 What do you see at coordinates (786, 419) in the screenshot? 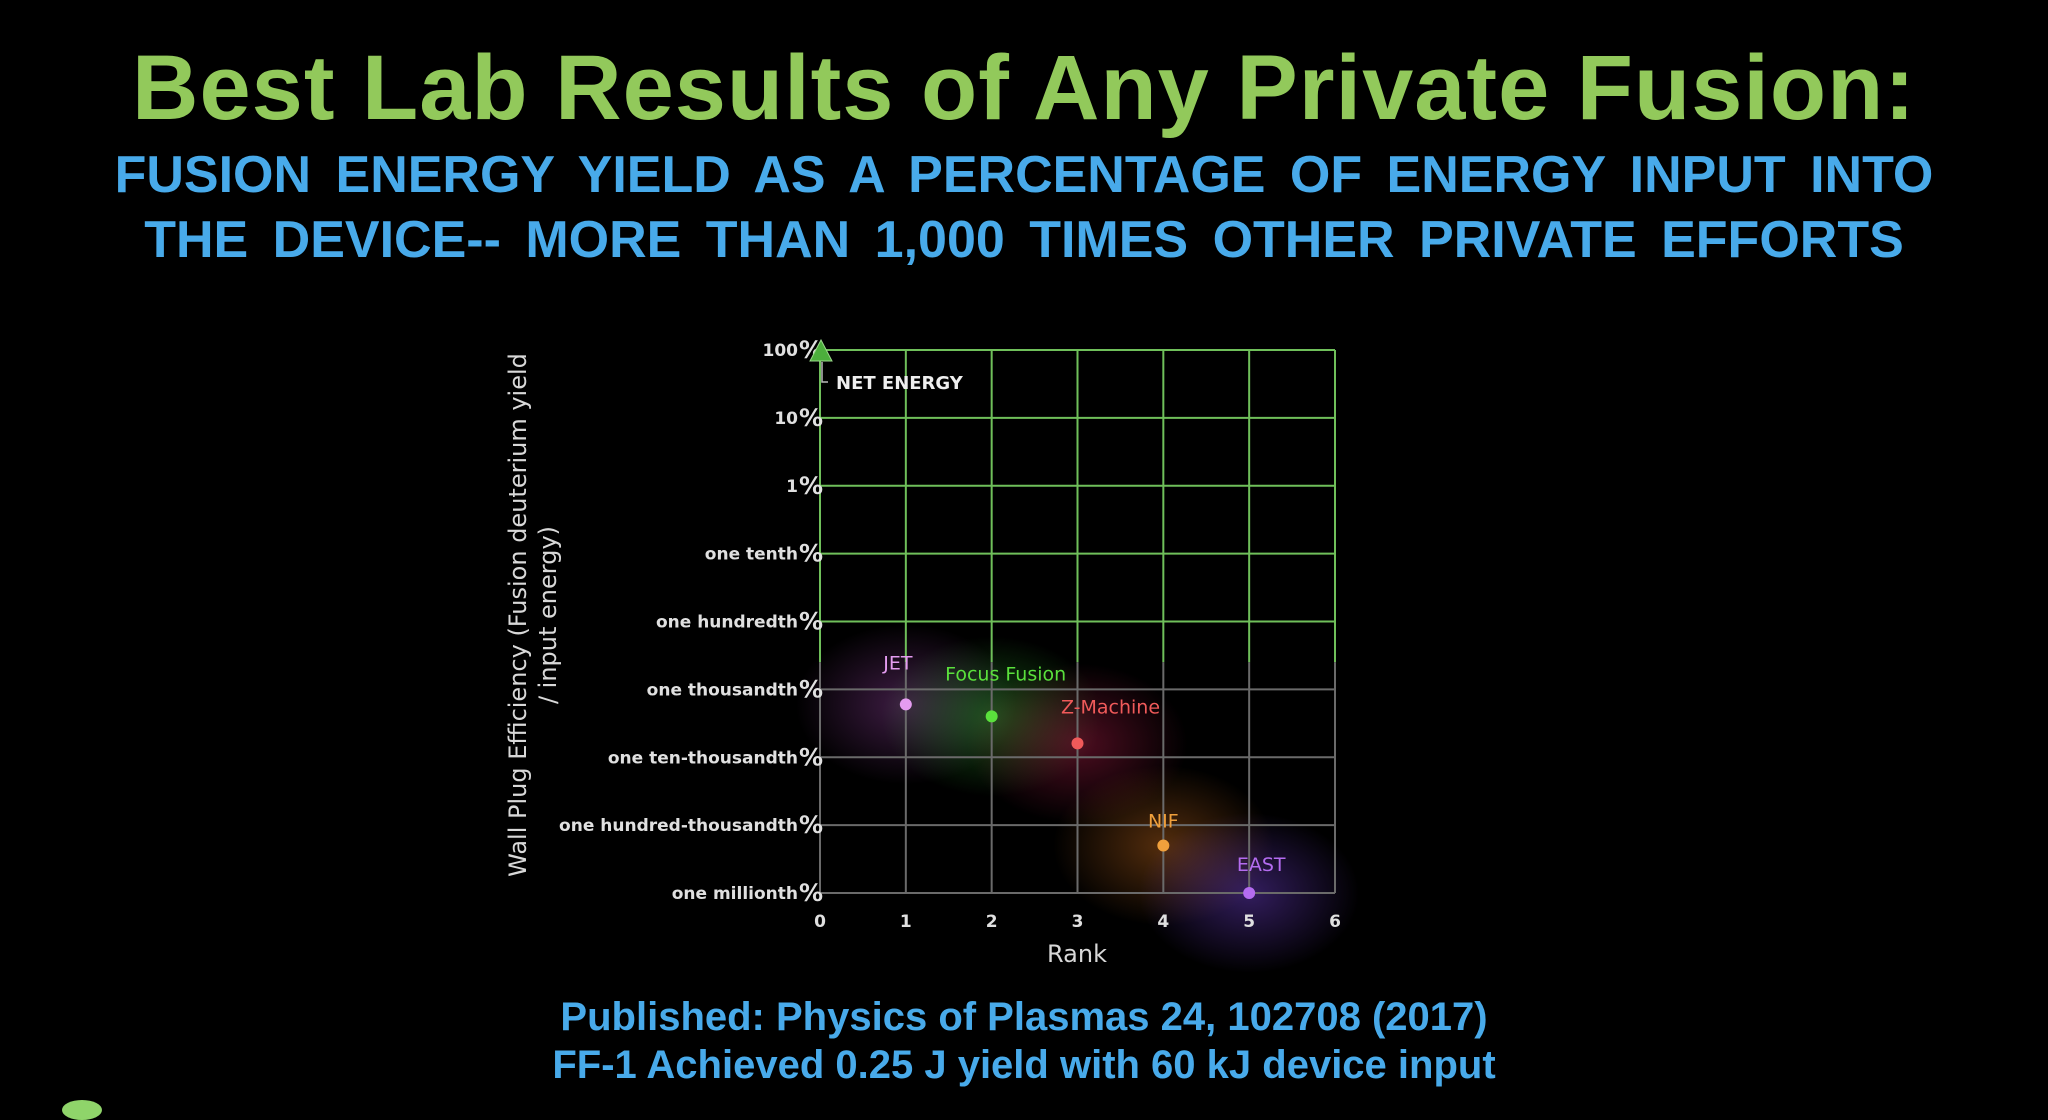
I see `y-tick-label: 10` at bounding box center [786, 419].